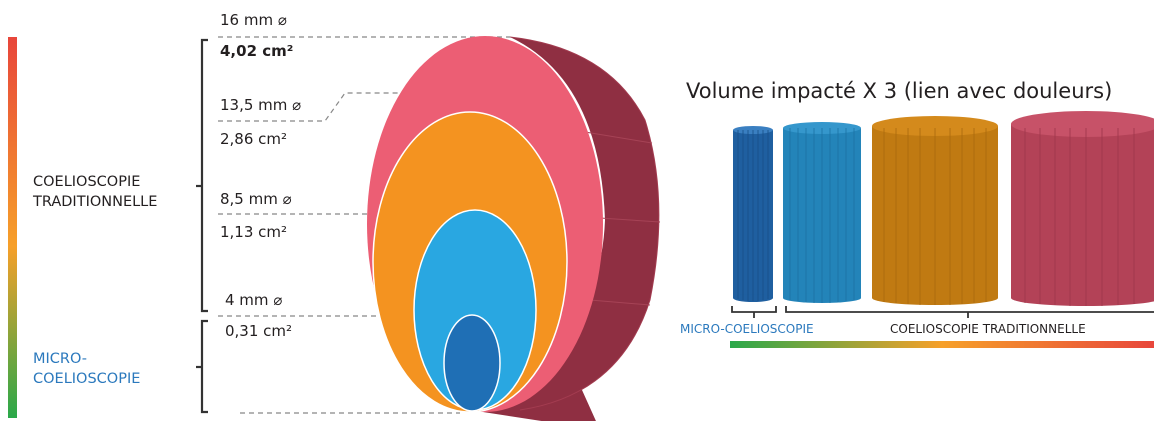  What do you see at coordinates (942, 344) in the screenshot?
I see `bottom-gradient-bar` at bounding box center [942, 344].